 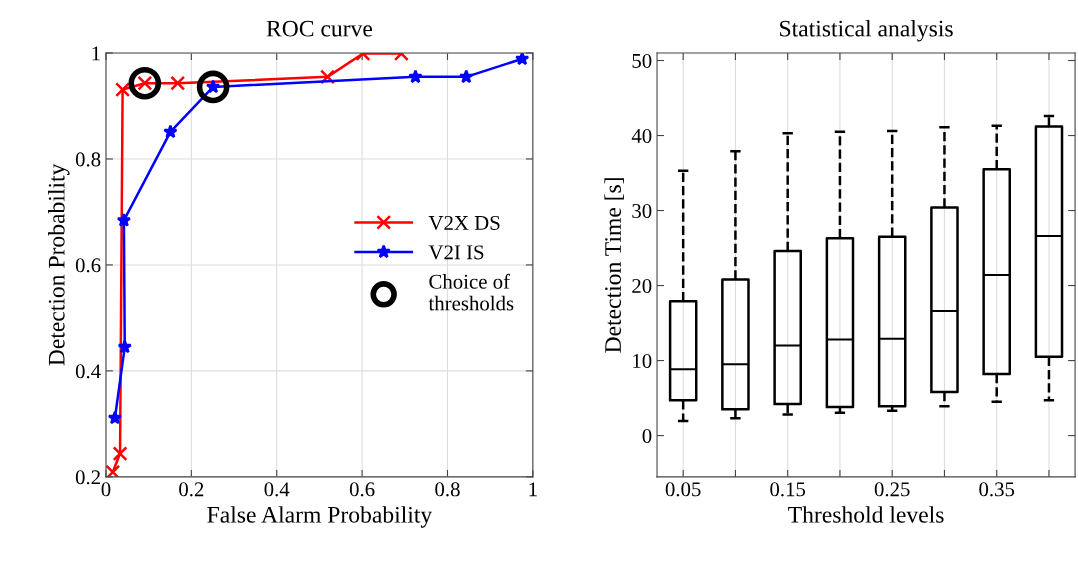 I want to click on x-axis-title: Threshold levels, so click(x=866, y=514).